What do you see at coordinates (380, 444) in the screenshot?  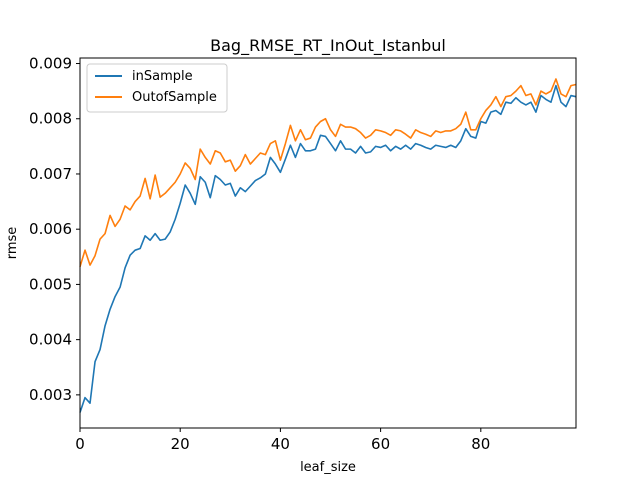 I see `x-tick-label: 60` at bounding box center [380, 444].